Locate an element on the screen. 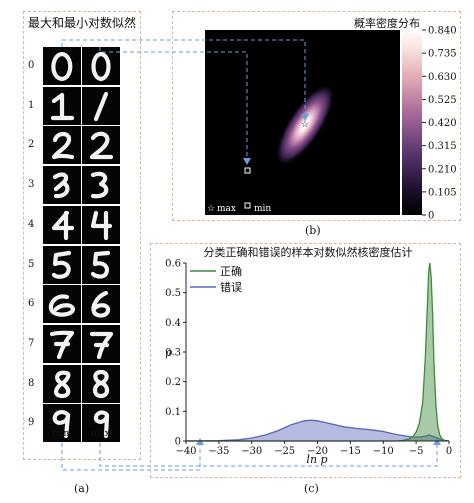  y-tick-label: 0.2 is located at coordinates (173, 382).